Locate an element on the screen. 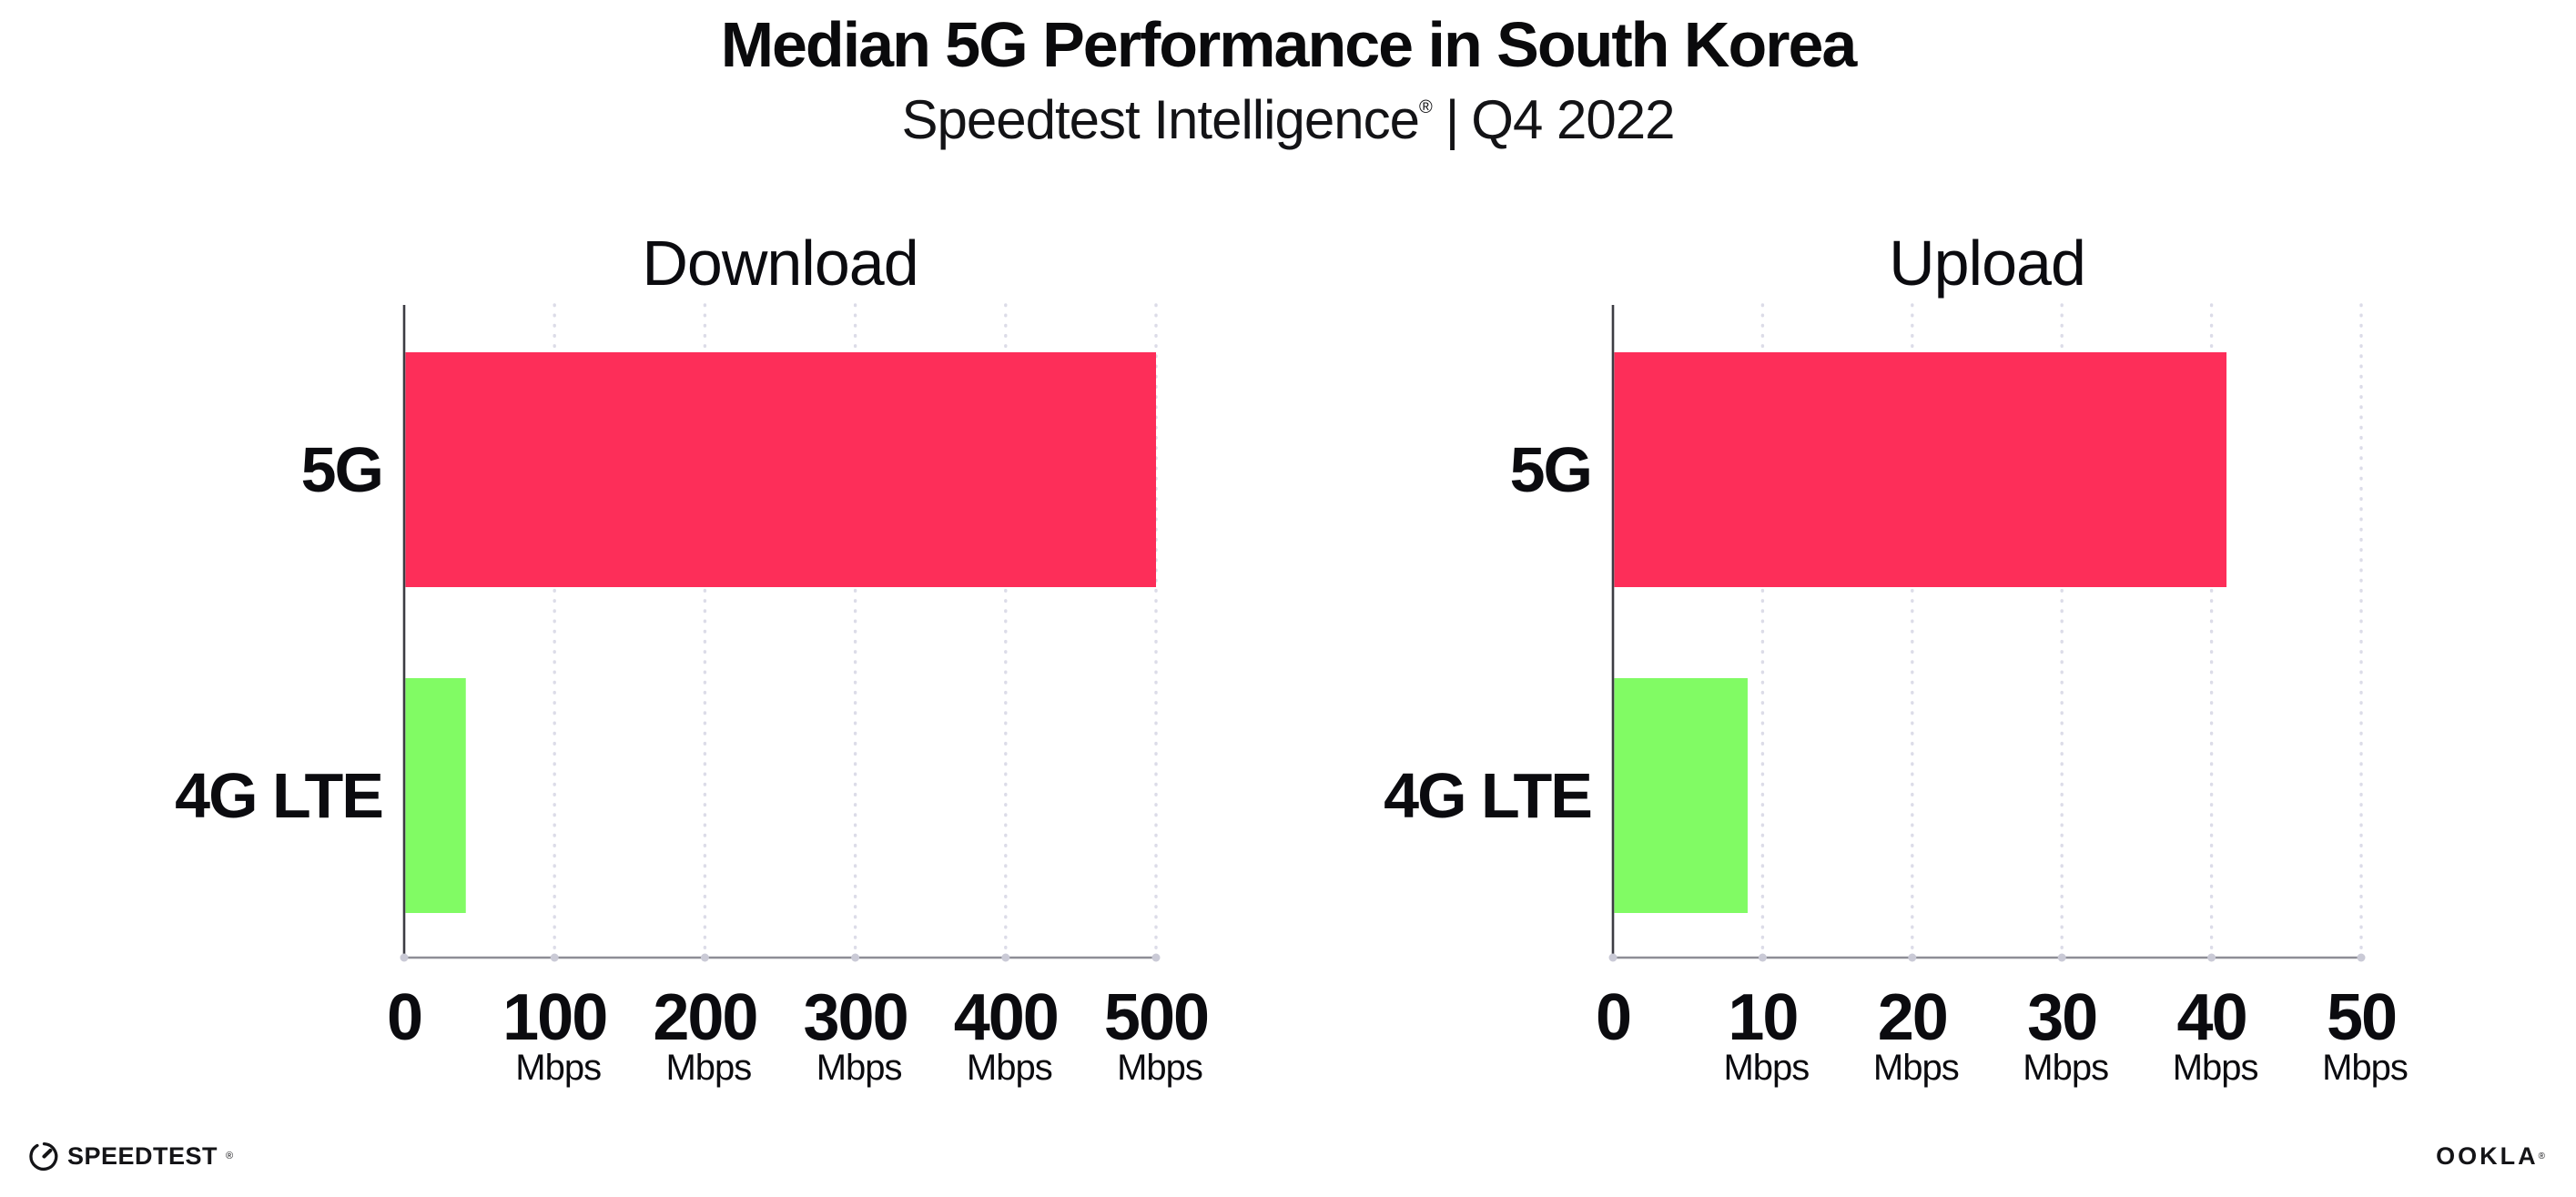 This screenshot has height=1197, width=2576. subtitle-product: Speedtest Intelligence is located at coordinates (1160, 120).